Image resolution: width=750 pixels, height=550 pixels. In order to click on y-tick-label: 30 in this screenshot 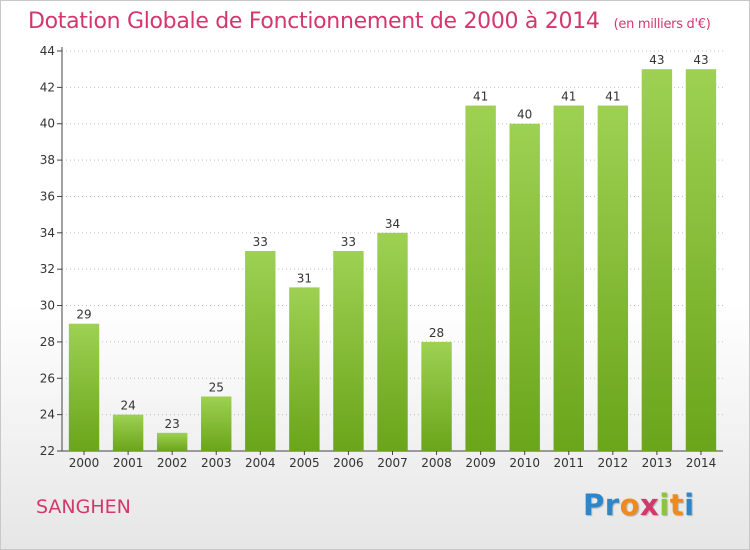, I will do `click(47, 306)`.